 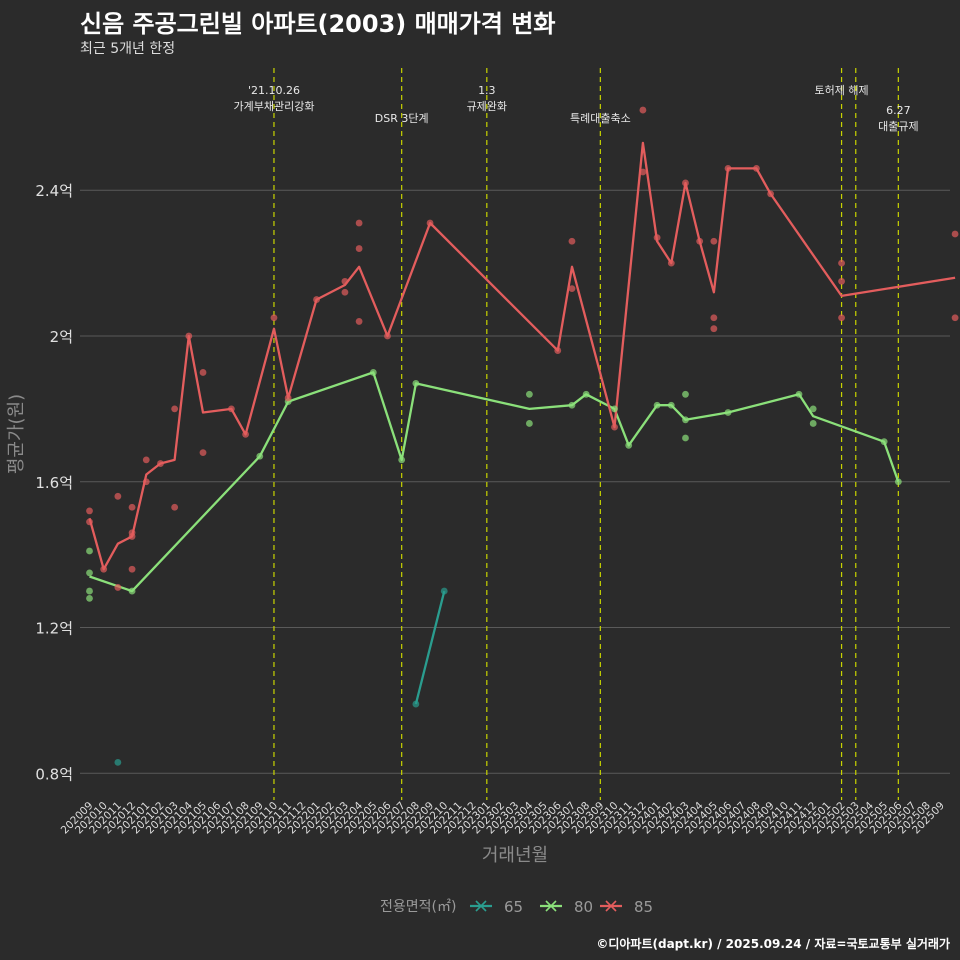 What do you see at coordinates (898, 110) in the screenshot?
I see `event-label: 6.27` at bounding box center [898, 110].